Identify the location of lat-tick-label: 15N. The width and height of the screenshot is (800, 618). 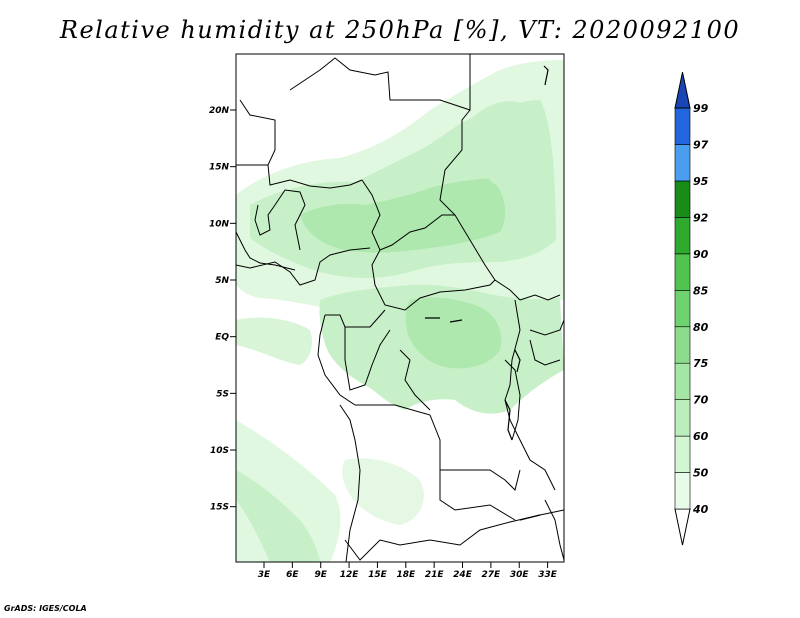
(219, 168).